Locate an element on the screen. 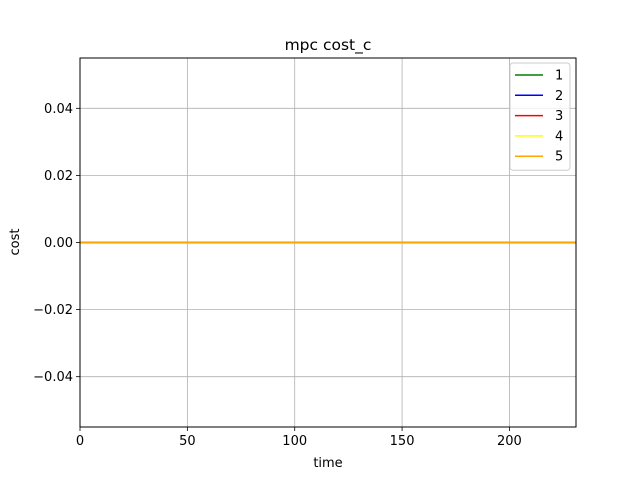 This screenshot has width=640, height=480. x-tick-label: 100 is located at coordinates (294, 441).